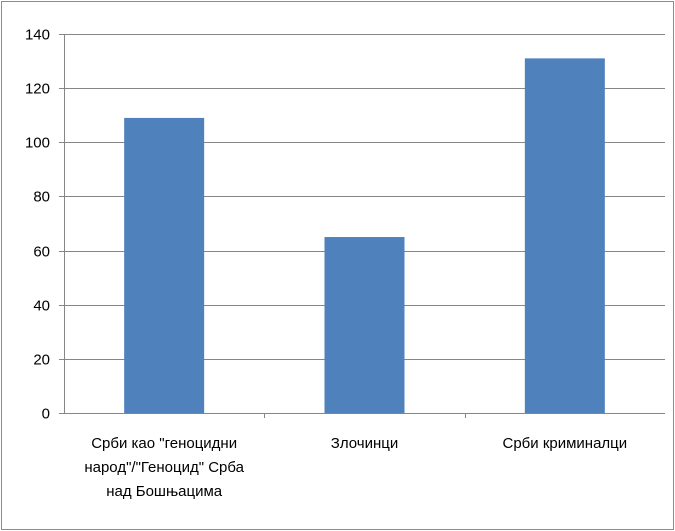  What do you see at coordinates (37, 225) in the screenshot?
I see `y-tick-labels: 0 20 40 60 80 100 120 140` at bounding box center [37, 225].